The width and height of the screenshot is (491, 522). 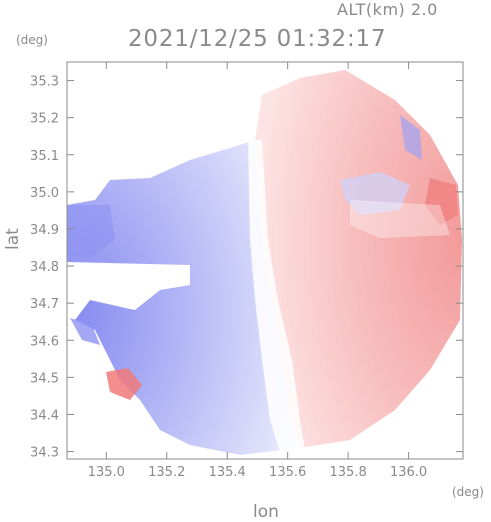 What do you see at coordinates (44, 156) in the screenshot?
I see `y-tick-label: 35.1` at bounding box center [44, 156].